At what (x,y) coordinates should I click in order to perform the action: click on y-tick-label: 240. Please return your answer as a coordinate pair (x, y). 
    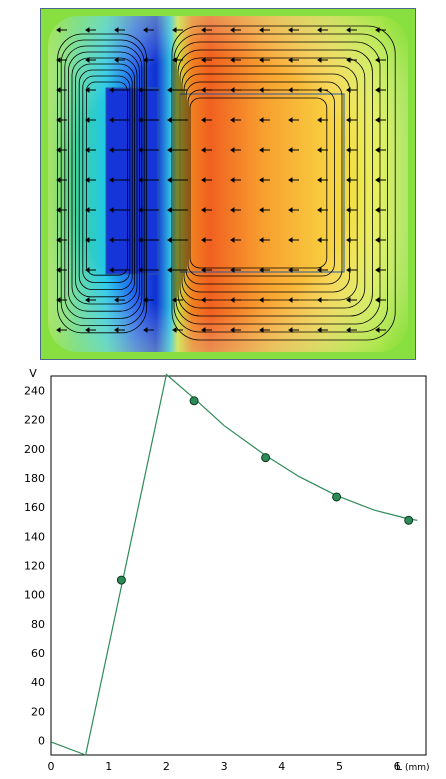
    Looking at the image, I should click on (34, 391).